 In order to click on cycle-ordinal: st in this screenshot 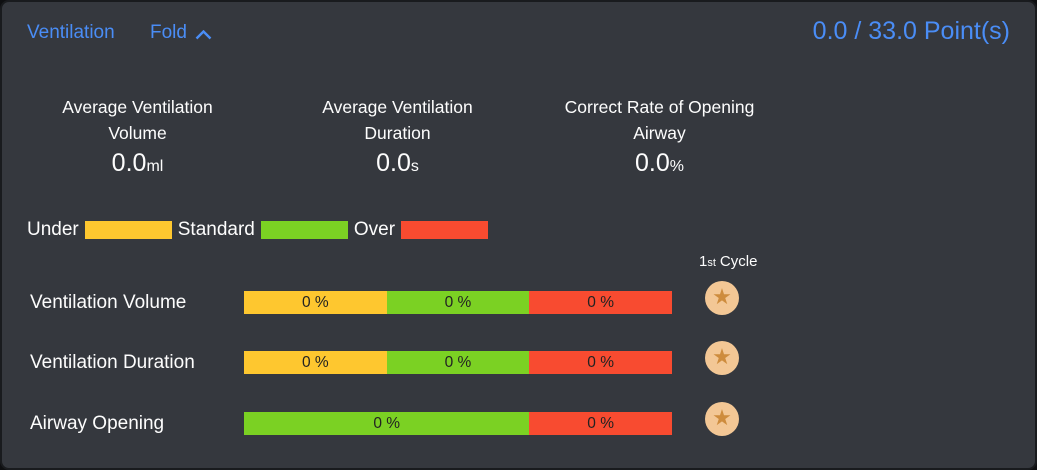, I will do `click(711, 263)`.